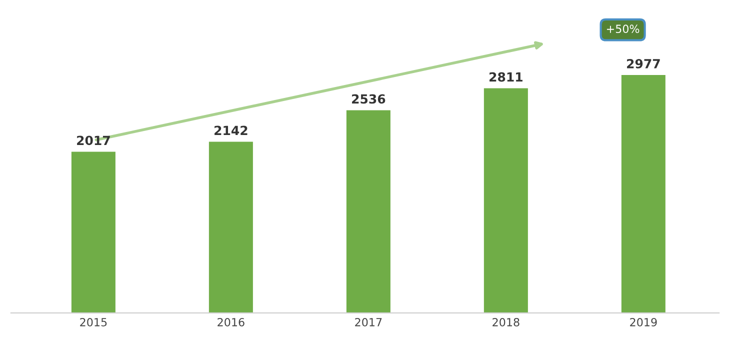 The width and height of the screenshot is (730, 342). Describe the element at coordinates (506, 77) in the screenshot. I see `data-label: 2811` at that location.